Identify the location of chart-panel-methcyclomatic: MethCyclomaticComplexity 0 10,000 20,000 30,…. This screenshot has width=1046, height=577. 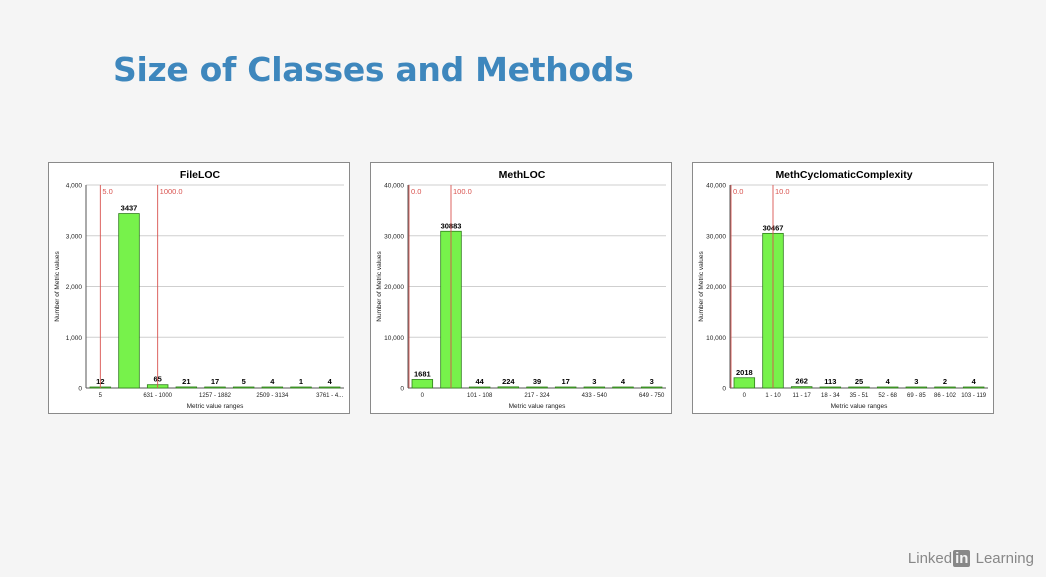
(843, 288).